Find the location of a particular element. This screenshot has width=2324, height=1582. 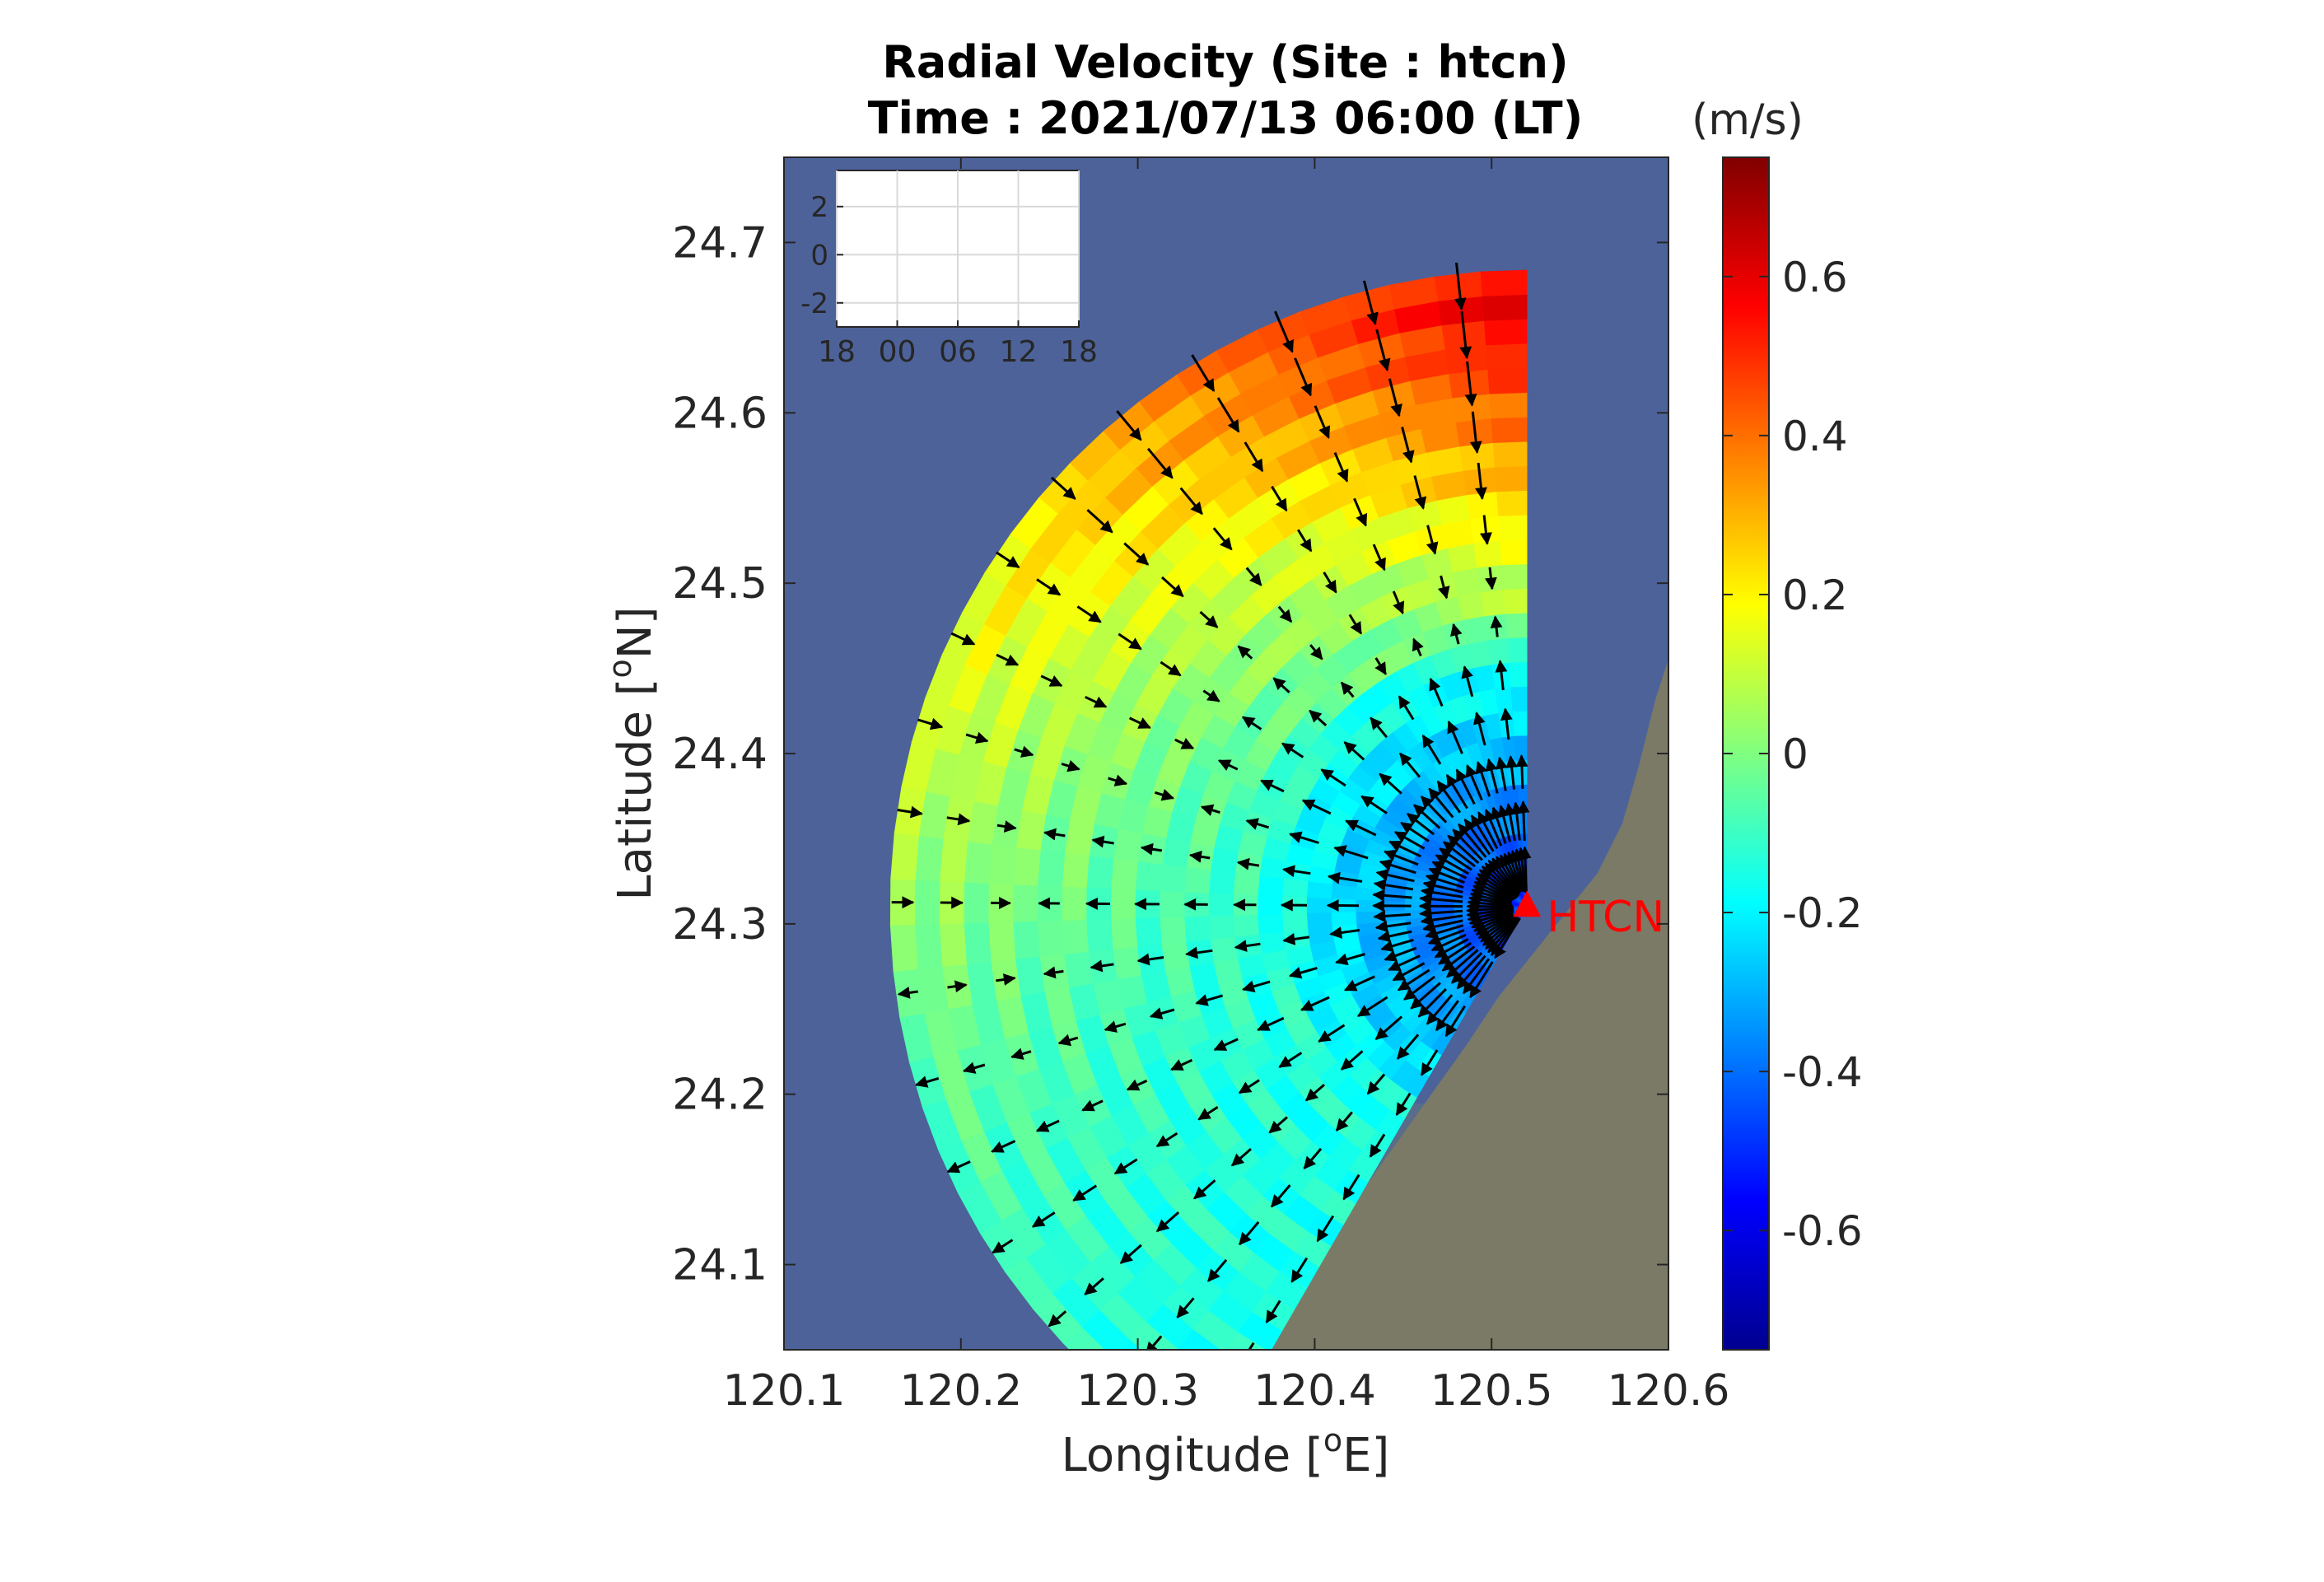

x-tick-label: 120.4 is located at coordinates (1314, 1391).